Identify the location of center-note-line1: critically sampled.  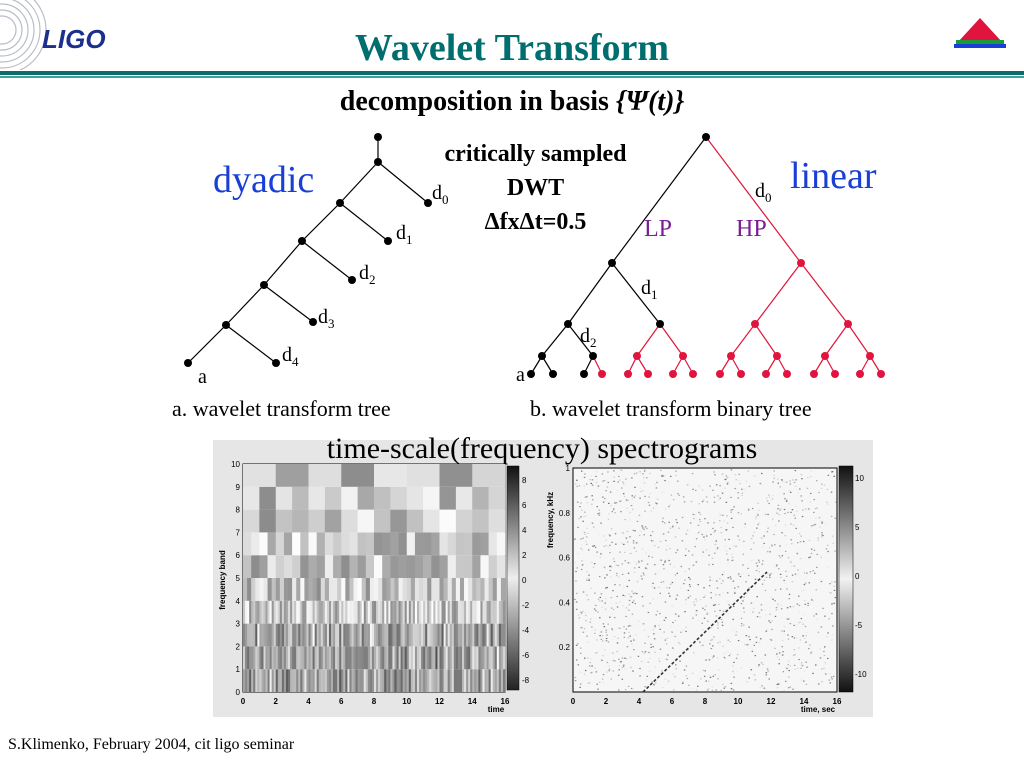
(535, 154).